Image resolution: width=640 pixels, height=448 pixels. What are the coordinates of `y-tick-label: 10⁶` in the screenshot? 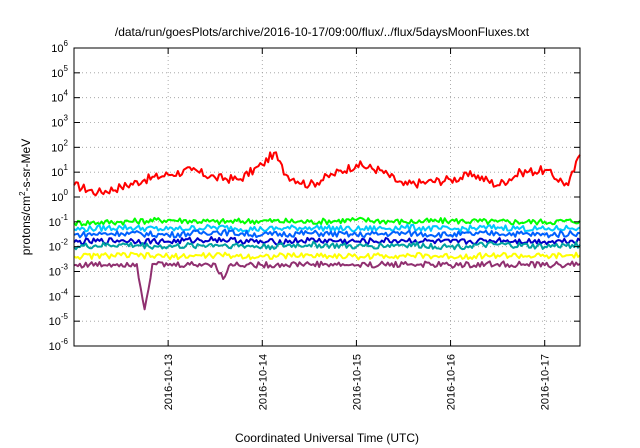 It's located at (59, 47).